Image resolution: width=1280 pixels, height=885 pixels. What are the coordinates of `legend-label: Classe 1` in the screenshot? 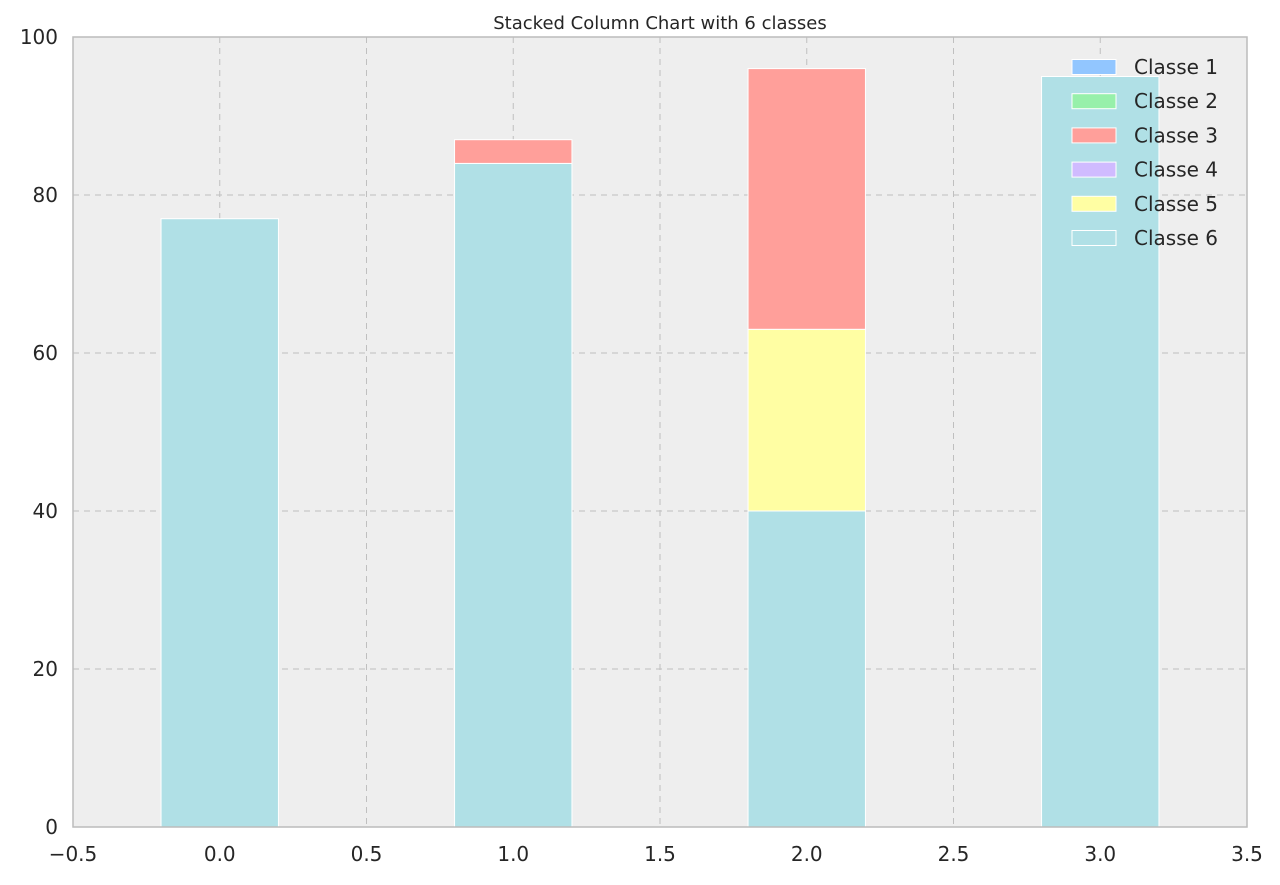 It's located at (1176, 67).